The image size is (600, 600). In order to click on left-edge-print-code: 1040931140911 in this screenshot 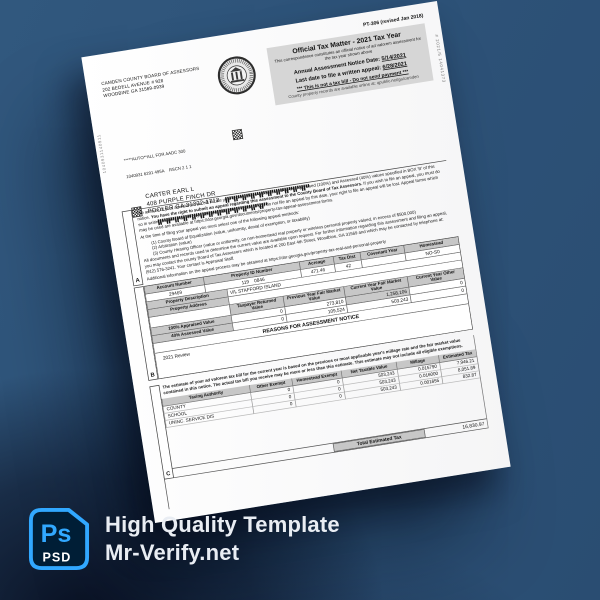, I will do `click(102, 153)`.